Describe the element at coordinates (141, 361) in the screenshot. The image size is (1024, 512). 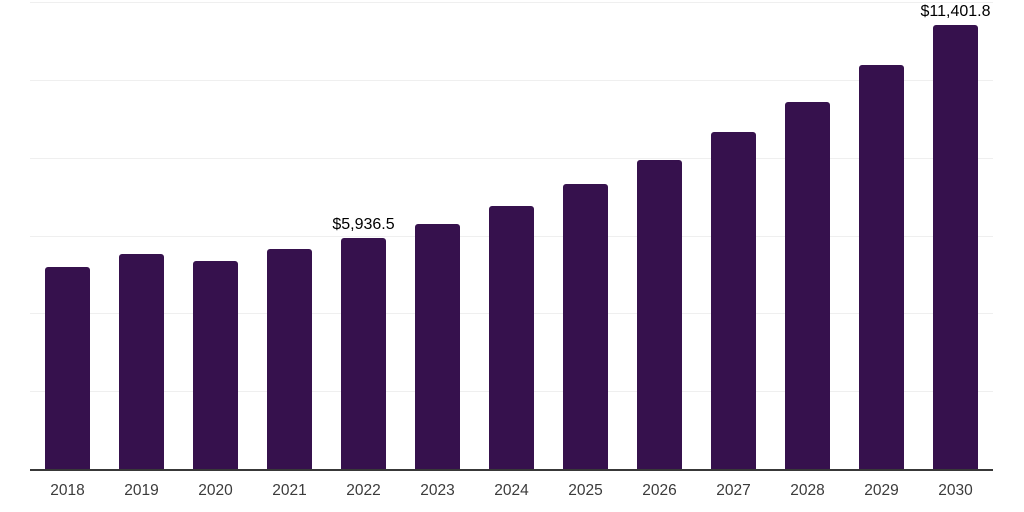
I see `bar-2019` at that location.